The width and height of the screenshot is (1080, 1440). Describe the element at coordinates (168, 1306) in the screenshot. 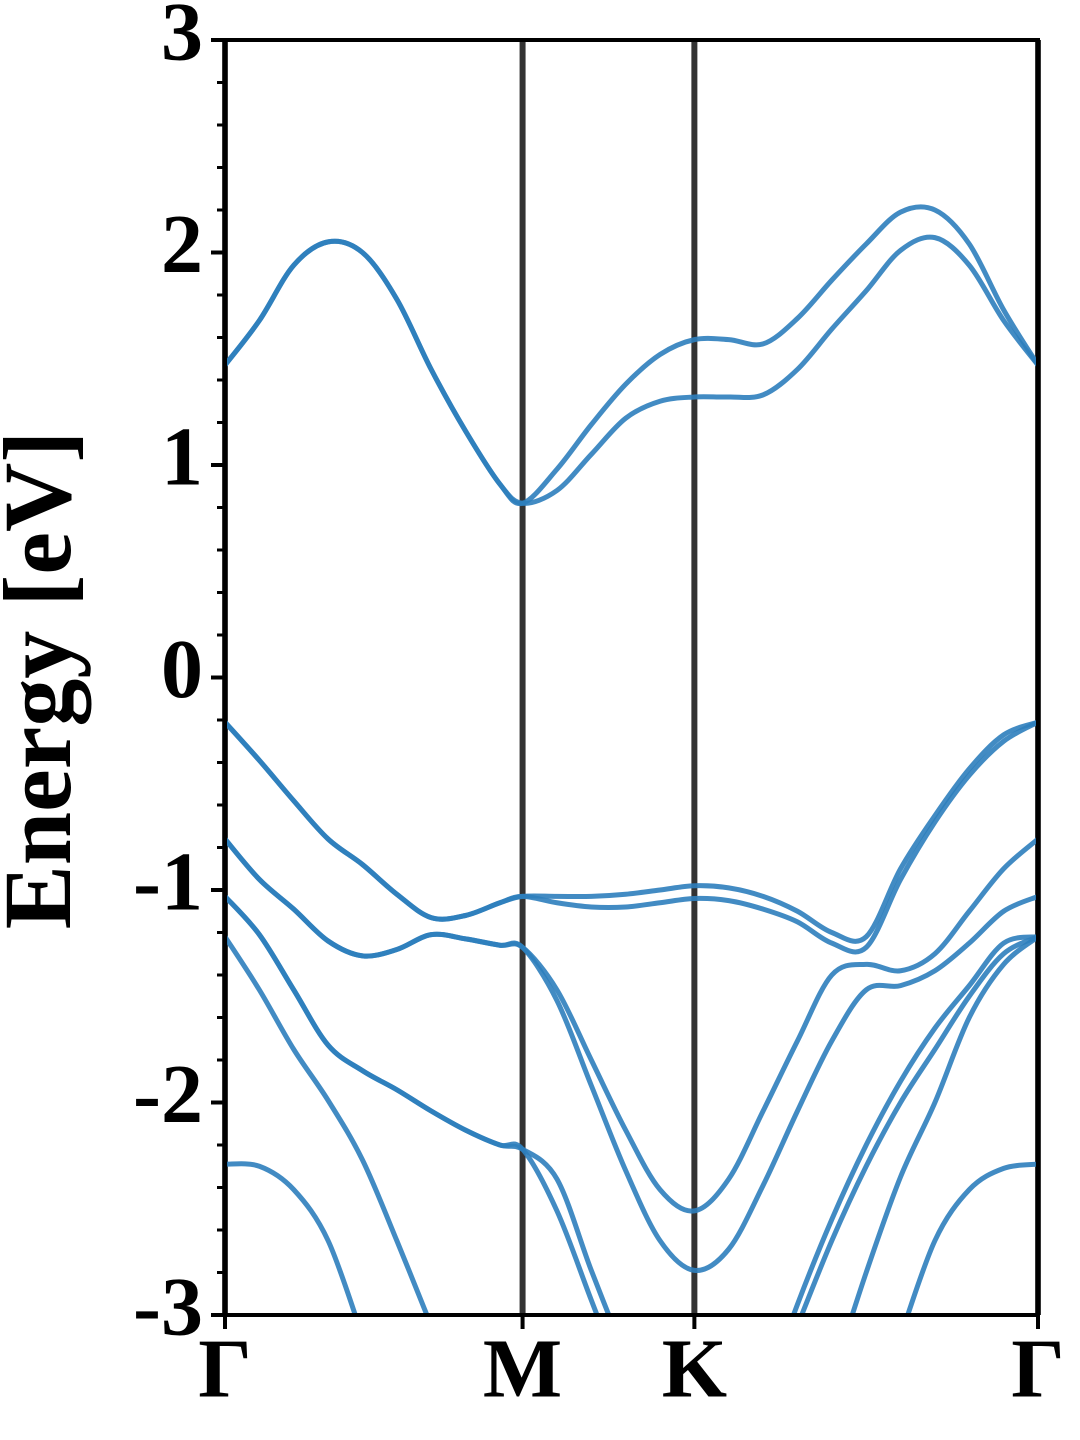

I see `y-tick-label: -3` at that location.